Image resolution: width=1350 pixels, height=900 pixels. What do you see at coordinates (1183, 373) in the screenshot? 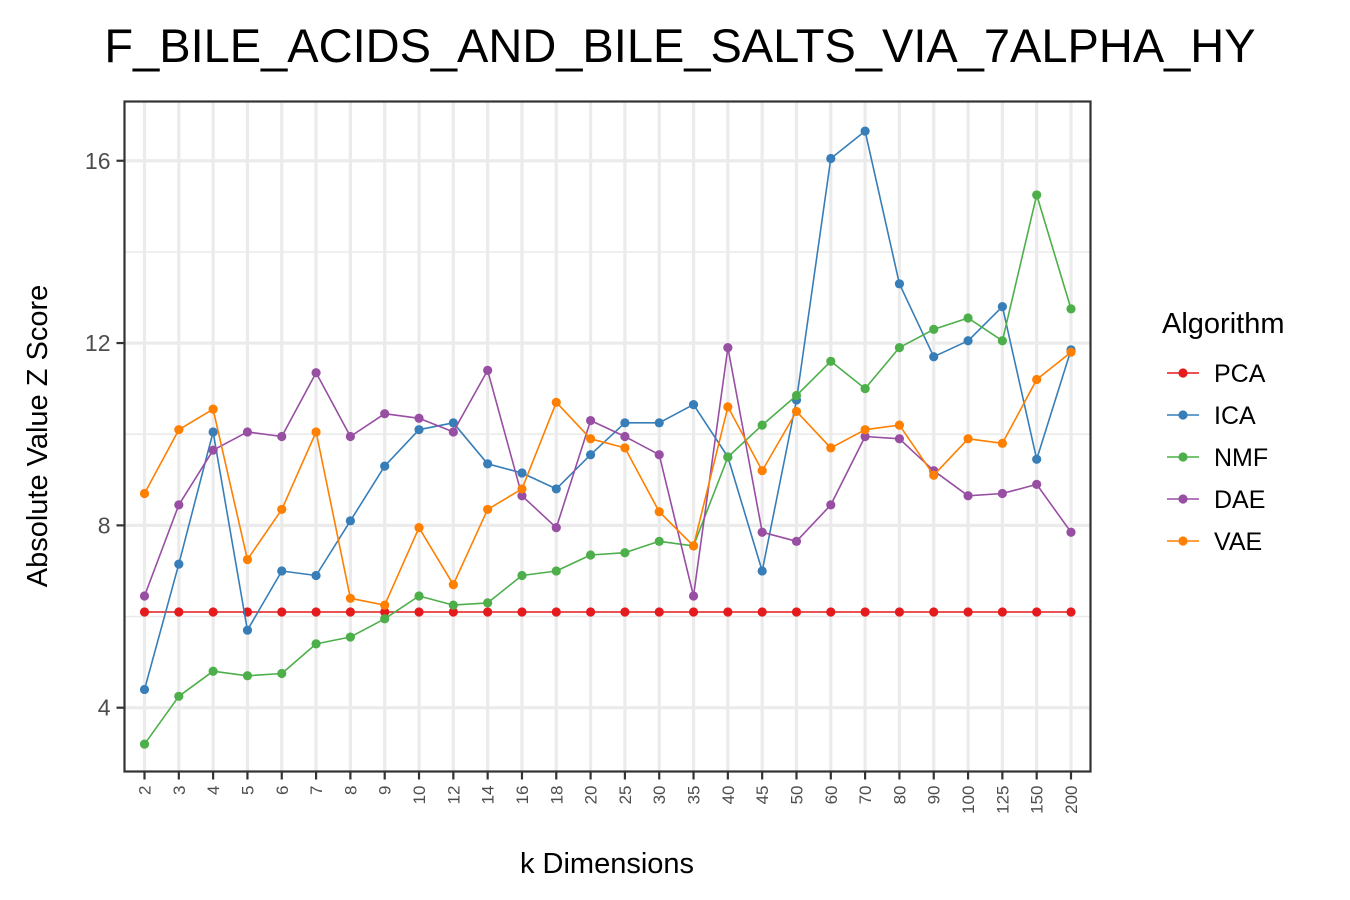
I see `legend-key-point` at bounding box center [1183, 373].